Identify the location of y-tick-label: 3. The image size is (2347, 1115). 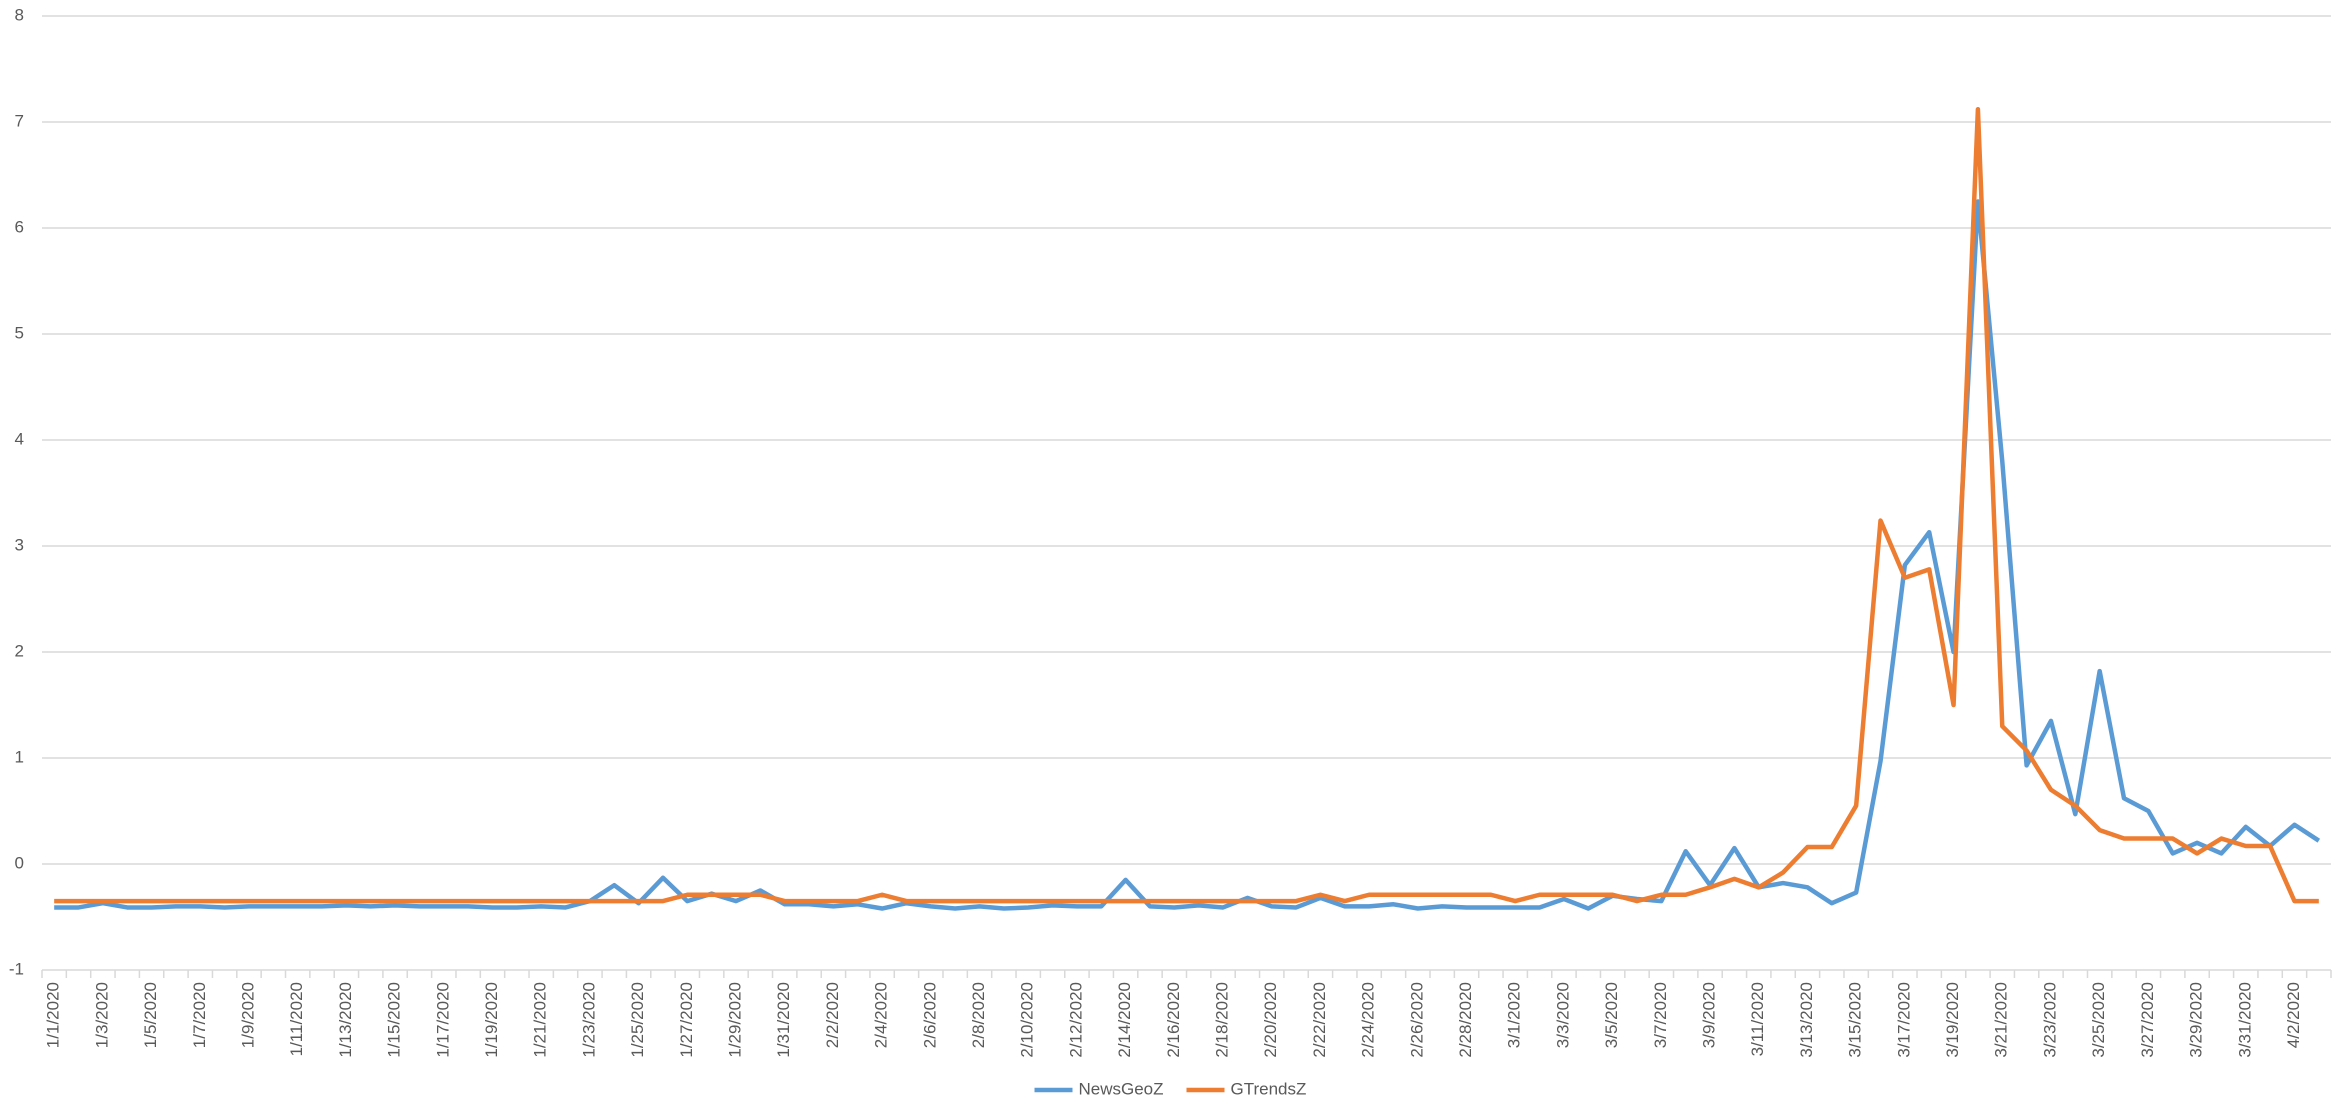
(19, 544).